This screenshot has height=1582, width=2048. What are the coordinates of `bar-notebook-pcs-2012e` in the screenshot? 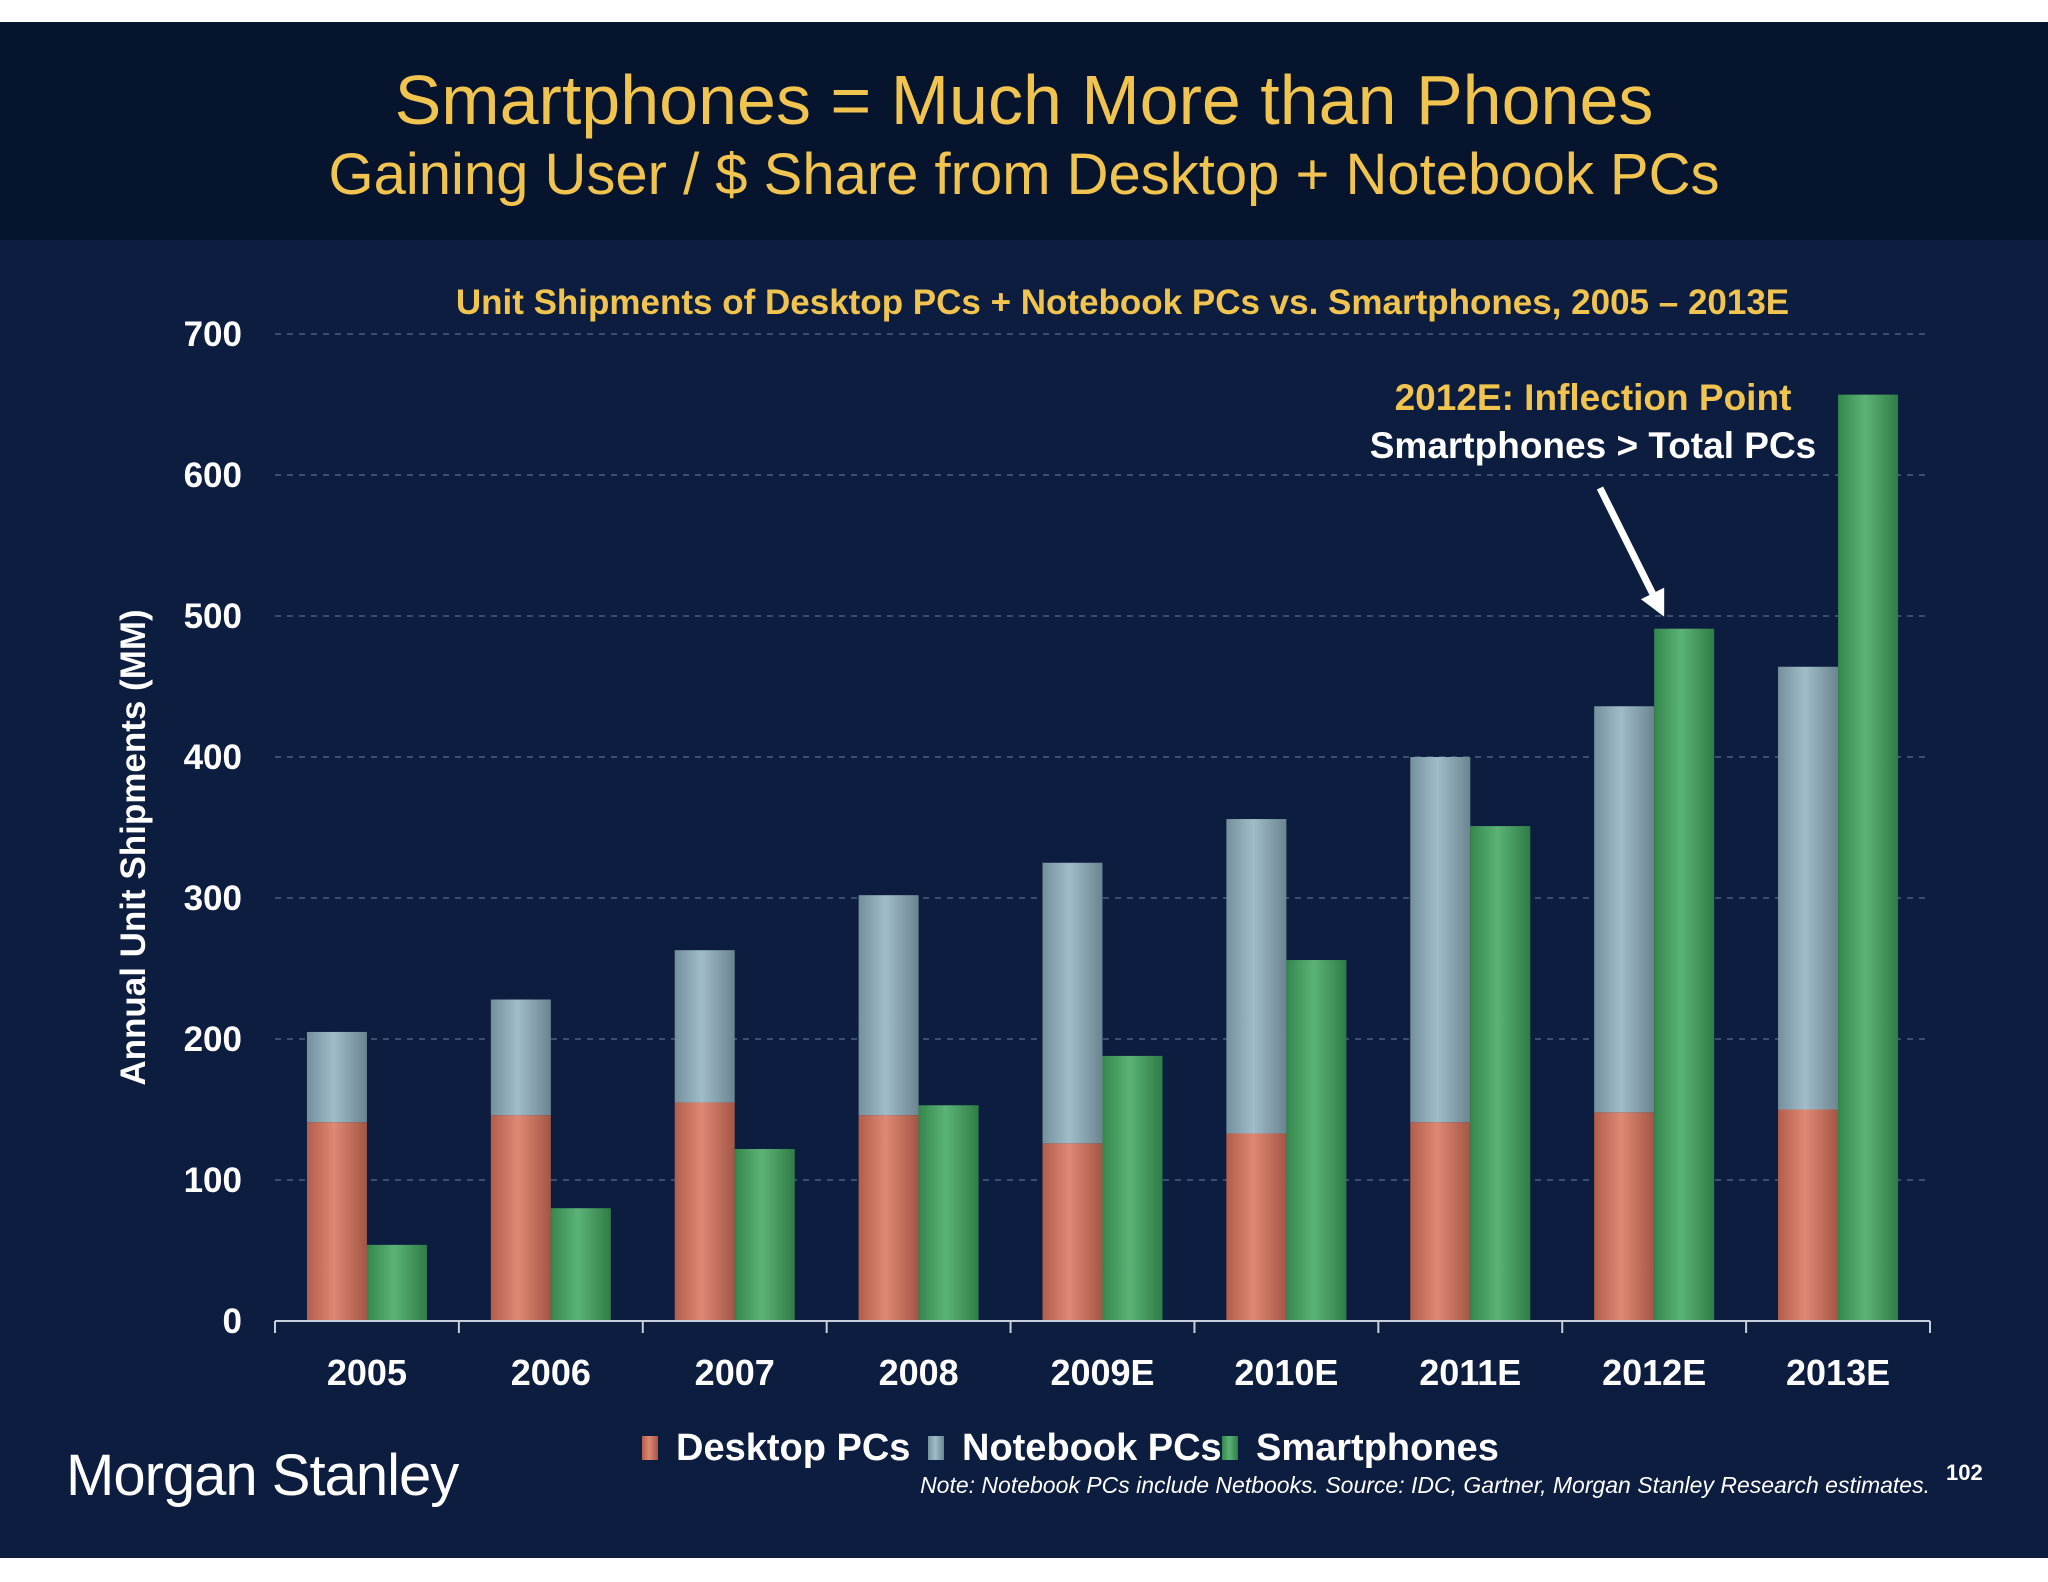 It's located at (1624, 909).